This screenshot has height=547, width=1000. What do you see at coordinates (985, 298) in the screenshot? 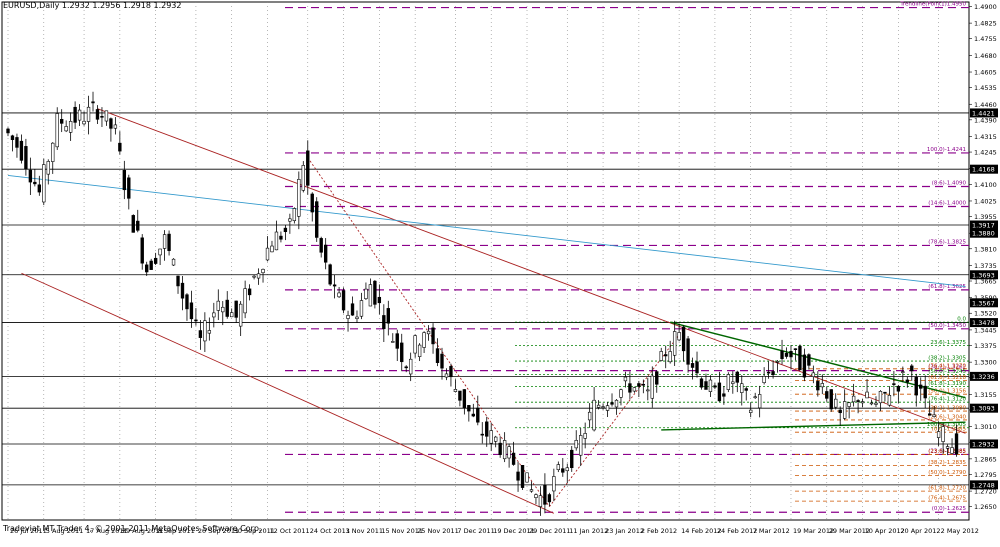
I see `price-label: 1.3590` at bounding box center [985, 298].